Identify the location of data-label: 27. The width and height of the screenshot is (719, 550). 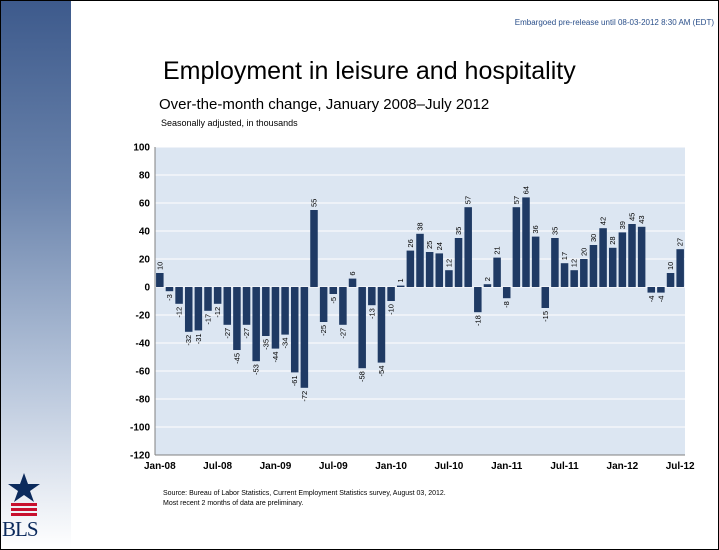
(680, 242).